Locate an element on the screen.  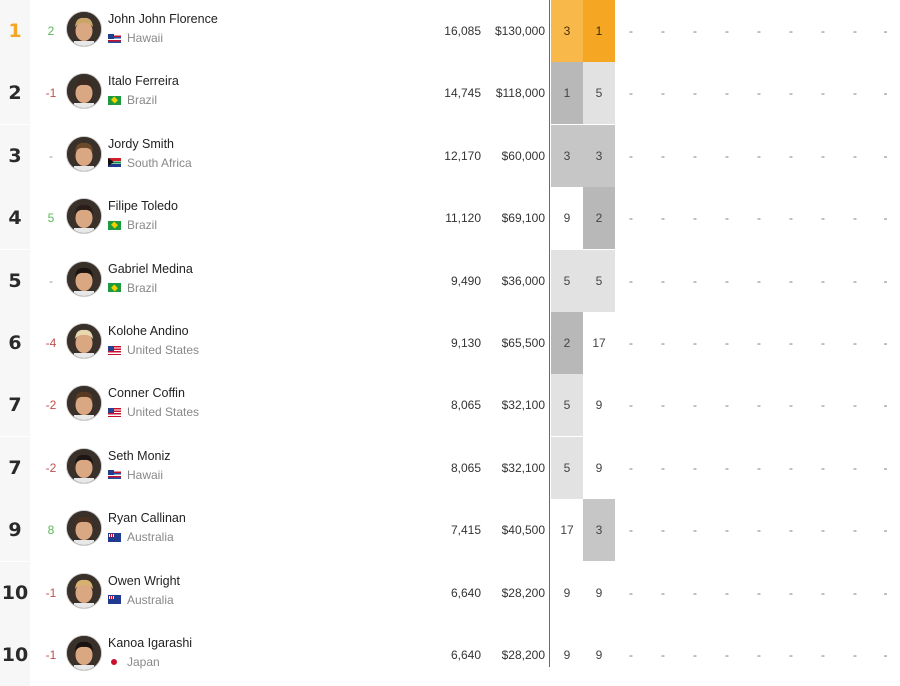
brazil-flag-icon is located at coordinates (114, 225).